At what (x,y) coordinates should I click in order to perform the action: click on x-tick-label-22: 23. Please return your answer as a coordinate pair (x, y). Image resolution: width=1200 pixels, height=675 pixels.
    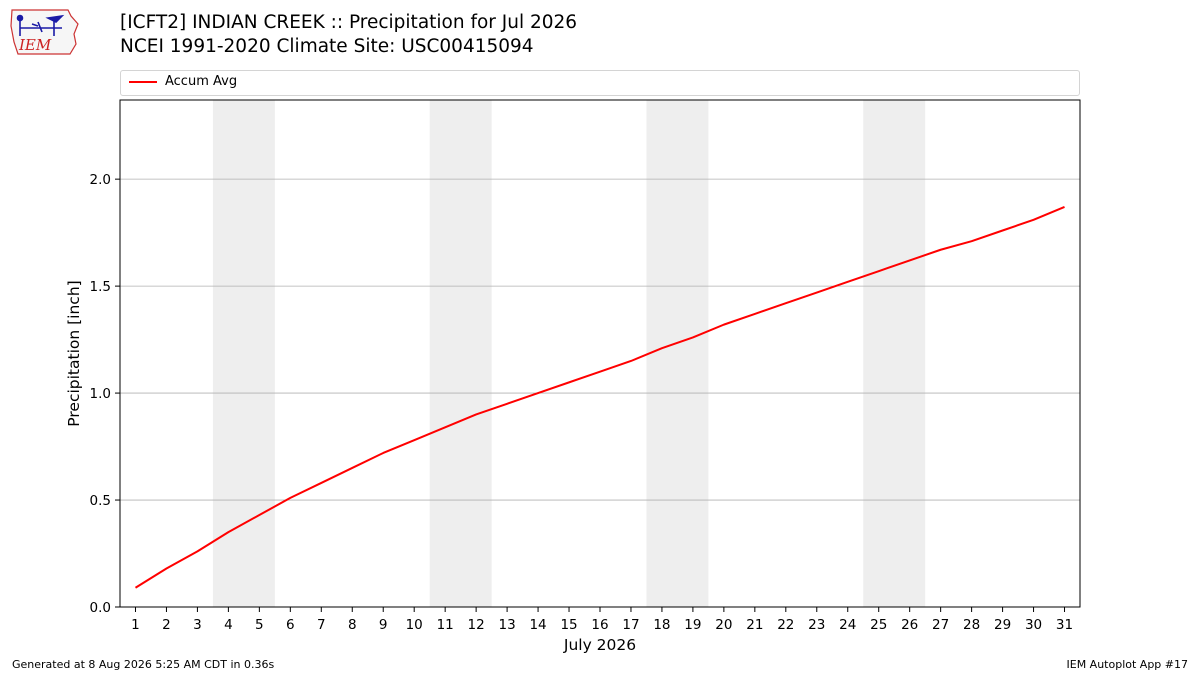
    Looking at the image, I should click on (816, 625).